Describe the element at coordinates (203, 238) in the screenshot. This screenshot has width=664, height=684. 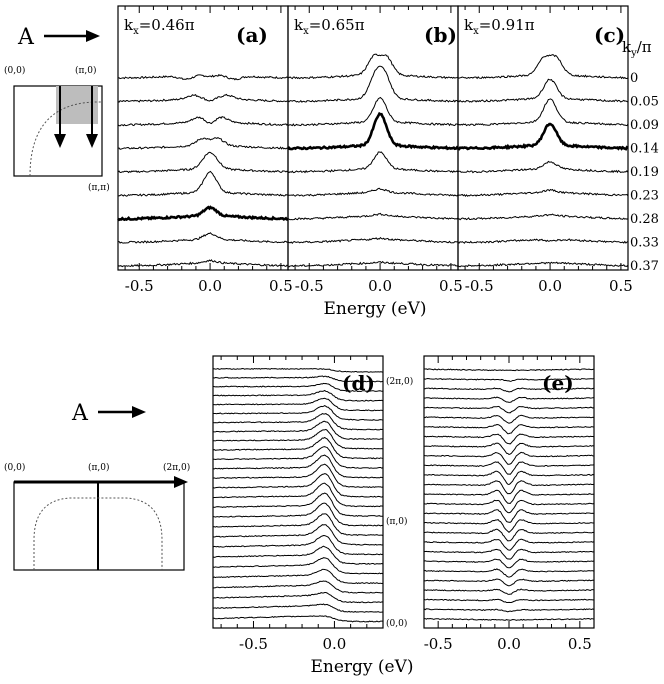
I see `panel-a-curve-ky-0.33` at that location.